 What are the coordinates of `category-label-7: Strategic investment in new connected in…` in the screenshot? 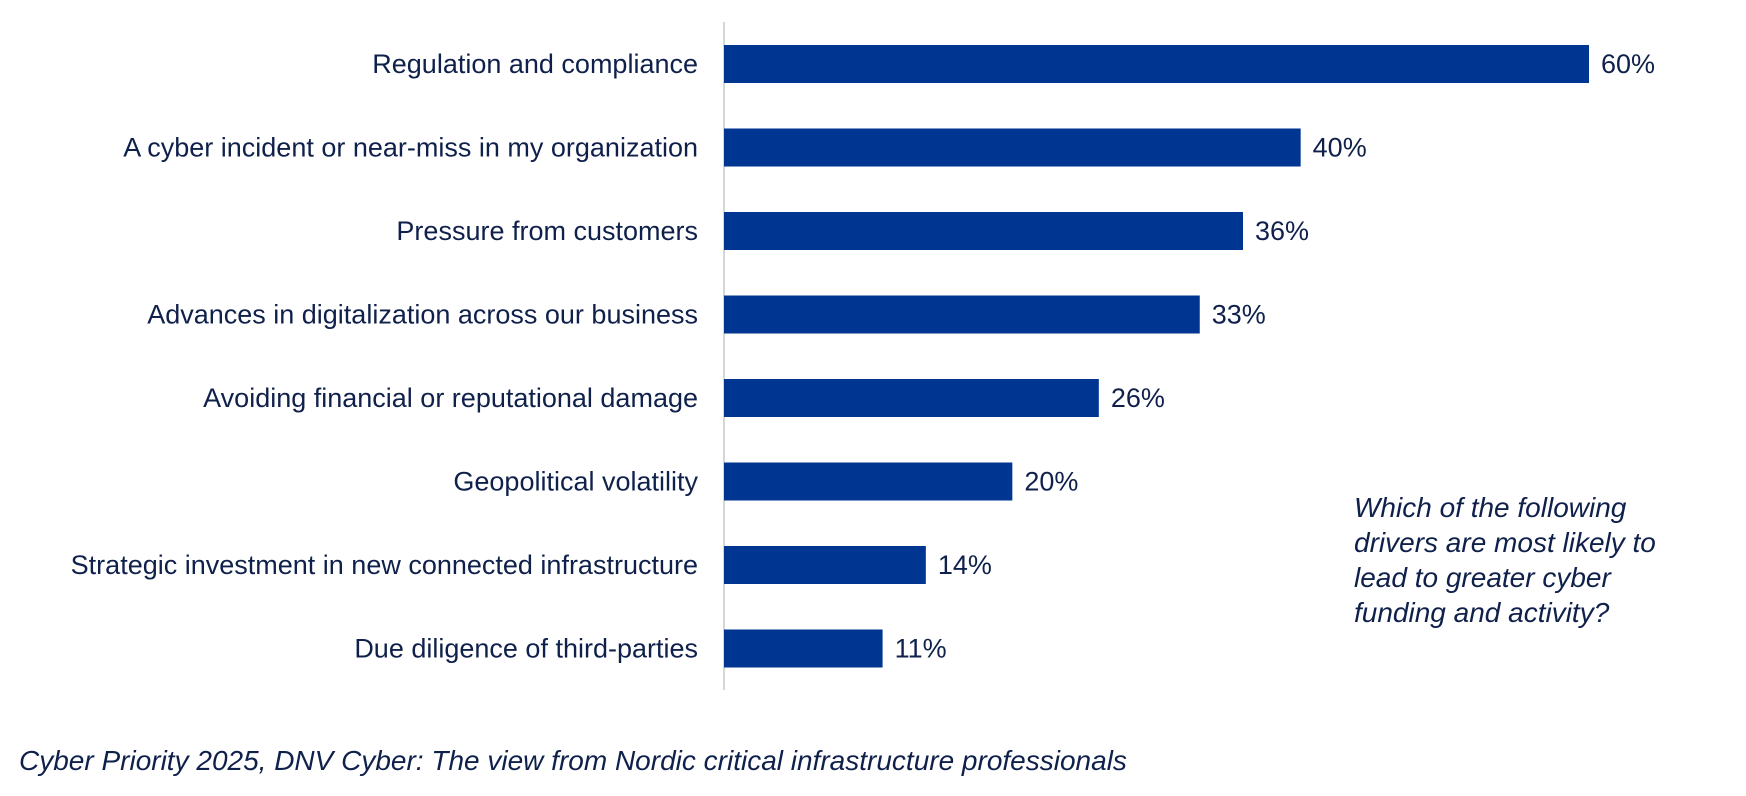 It's located at (384, 565).